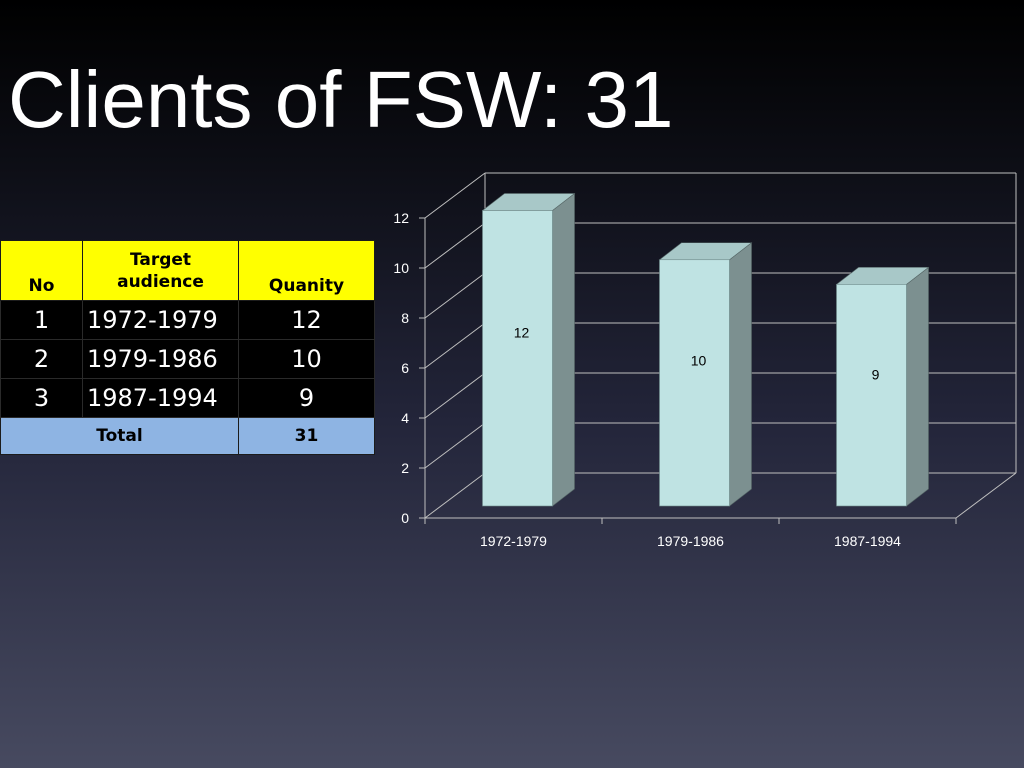  What do you see at coordinates (41, 270) in the screenshot?
I see `header-no: No` at bounding box center [41, 270].